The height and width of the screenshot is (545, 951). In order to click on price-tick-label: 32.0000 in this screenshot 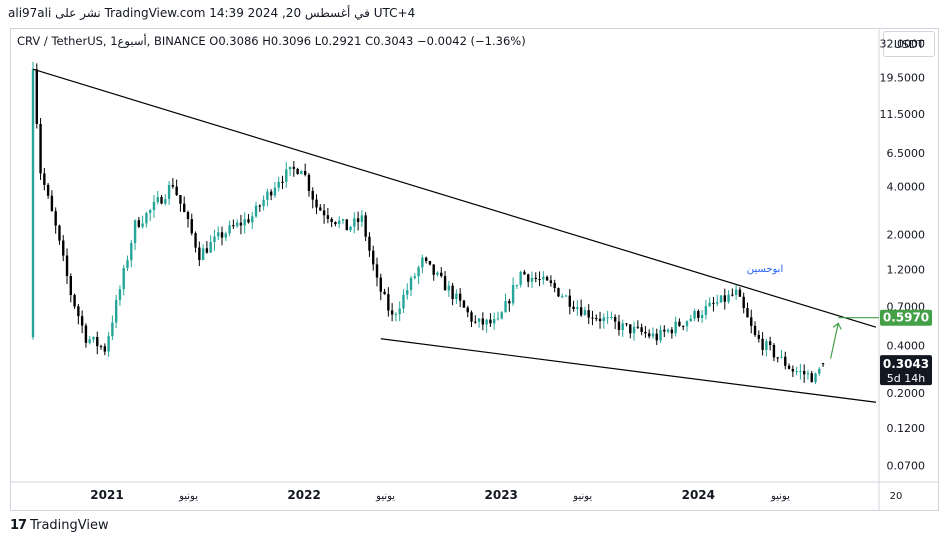, I will do `click(903, 43)`.